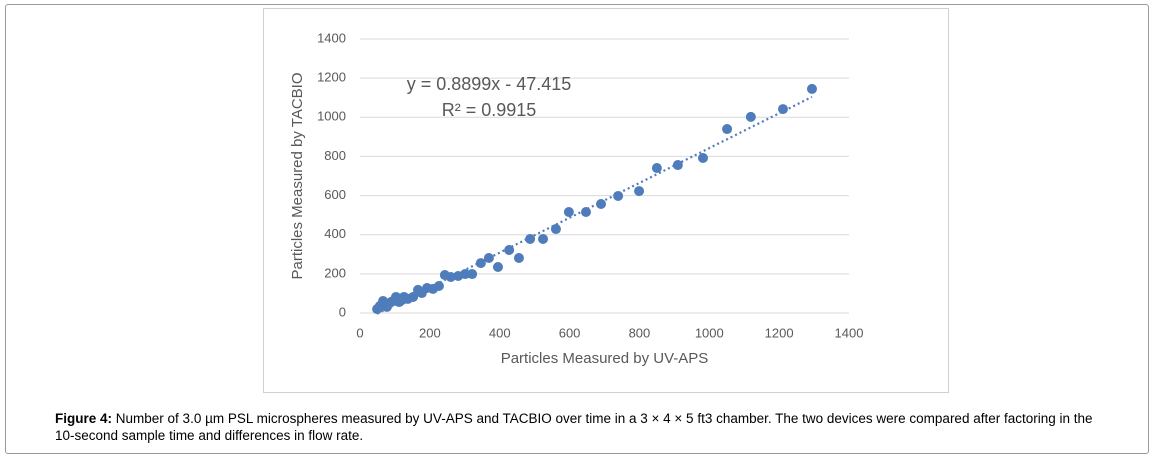 This screenshot has height=460, width=1156. What do you see at coordinates (359, 332) in the screenshot?
I see `x-tick-label: 0` at bounding box center [359, 332].